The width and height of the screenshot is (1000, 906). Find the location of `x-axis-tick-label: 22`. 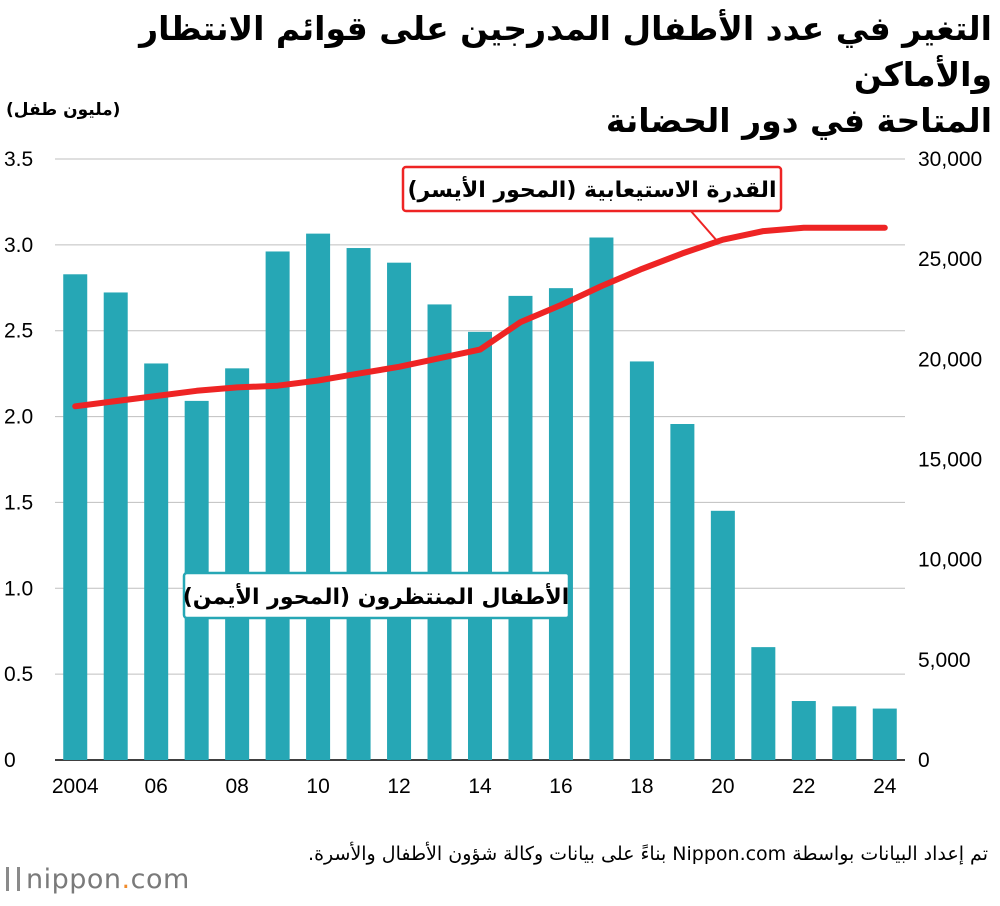

x-axis-tick-label: 22 is located at coordinates (803, 786).